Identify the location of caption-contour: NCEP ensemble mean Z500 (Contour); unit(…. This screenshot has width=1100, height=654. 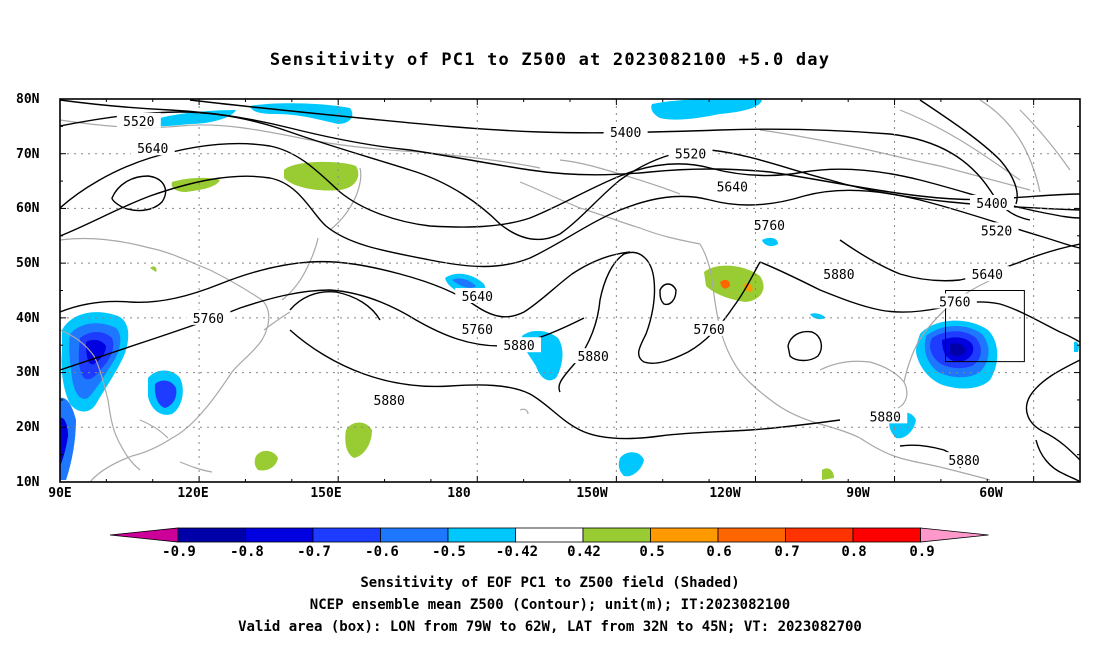
(550, 605).